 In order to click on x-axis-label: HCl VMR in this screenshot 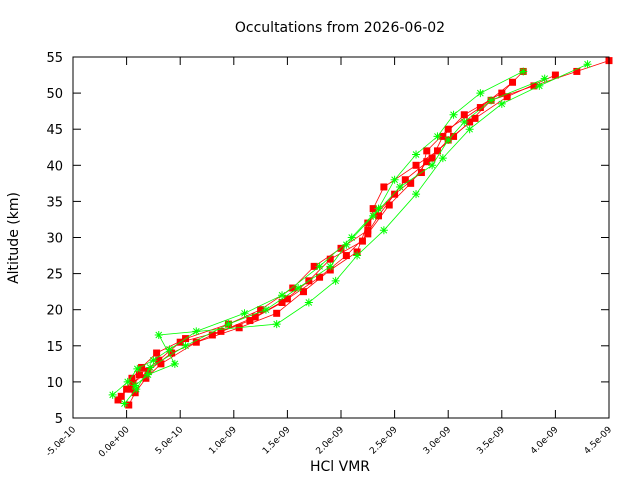, I will do `click(340, 467)`.